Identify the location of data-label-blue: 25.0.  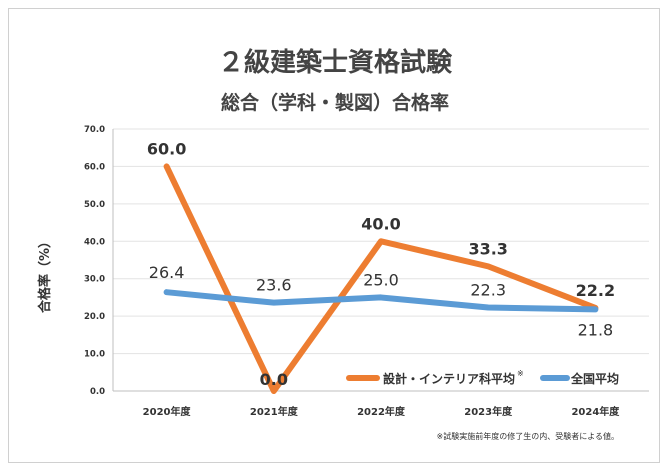
(381, 279).